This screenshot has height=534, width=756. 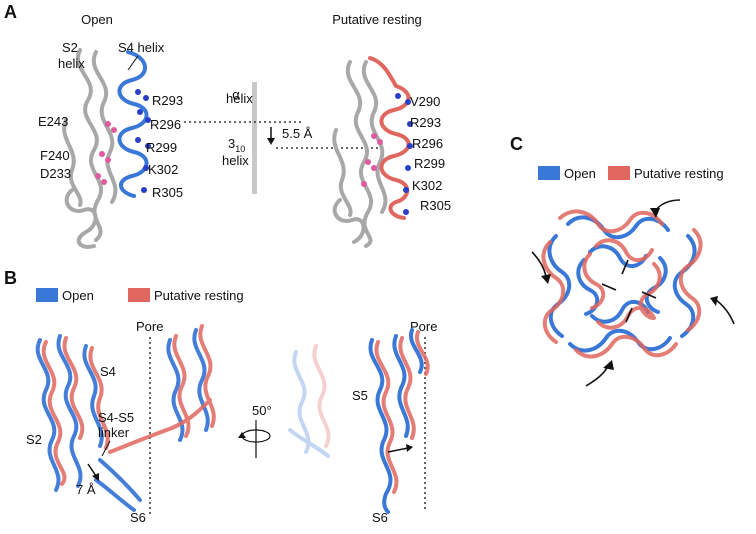 I want to click on shift-label: 5.5 Å, so click(x=297, y=133).